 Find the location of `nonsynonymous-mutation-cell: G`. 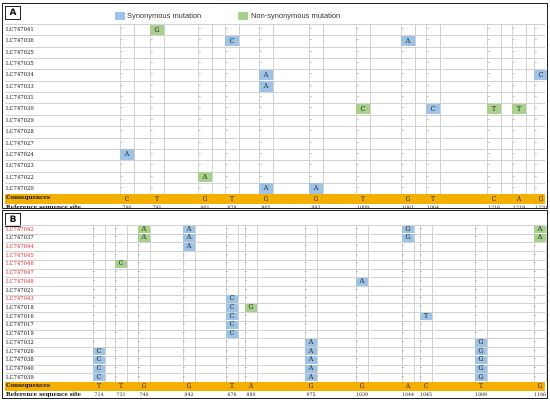

nonsynonymous-mutation-cell: G is located at coordinates (251, 307).